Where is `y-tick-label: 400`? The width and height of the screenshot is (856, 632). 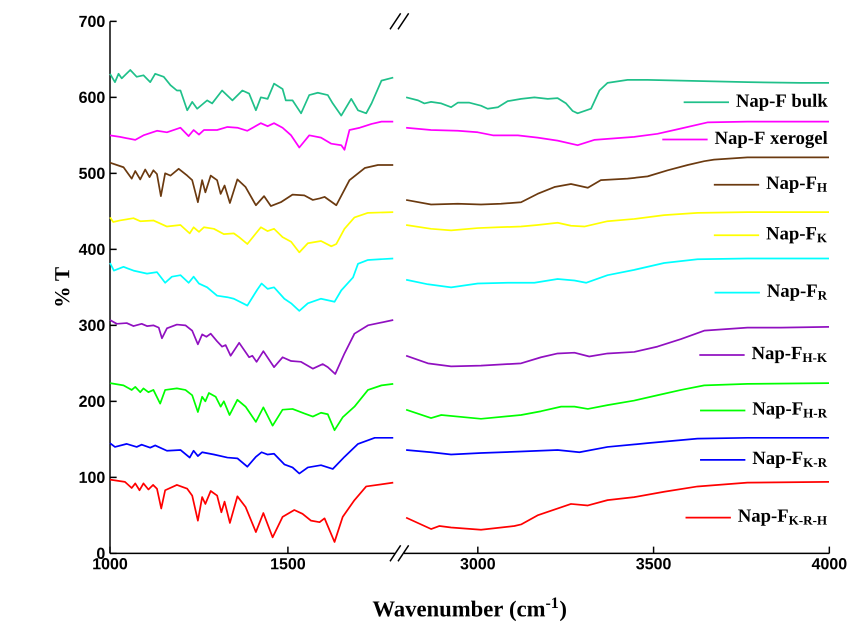 y-tick-label: 400 is located at coordinates (91, 249).